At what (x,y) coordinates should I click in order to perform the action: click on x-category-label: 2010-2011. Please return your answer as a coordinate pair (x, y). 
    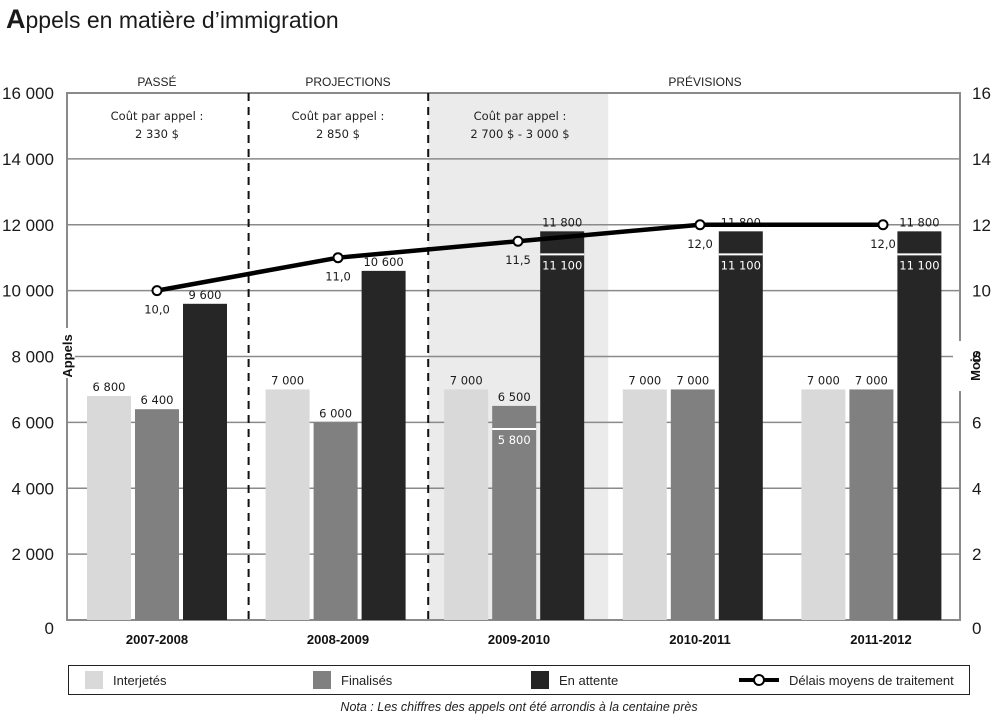
    Looking at the image, I should click on (699, 639).